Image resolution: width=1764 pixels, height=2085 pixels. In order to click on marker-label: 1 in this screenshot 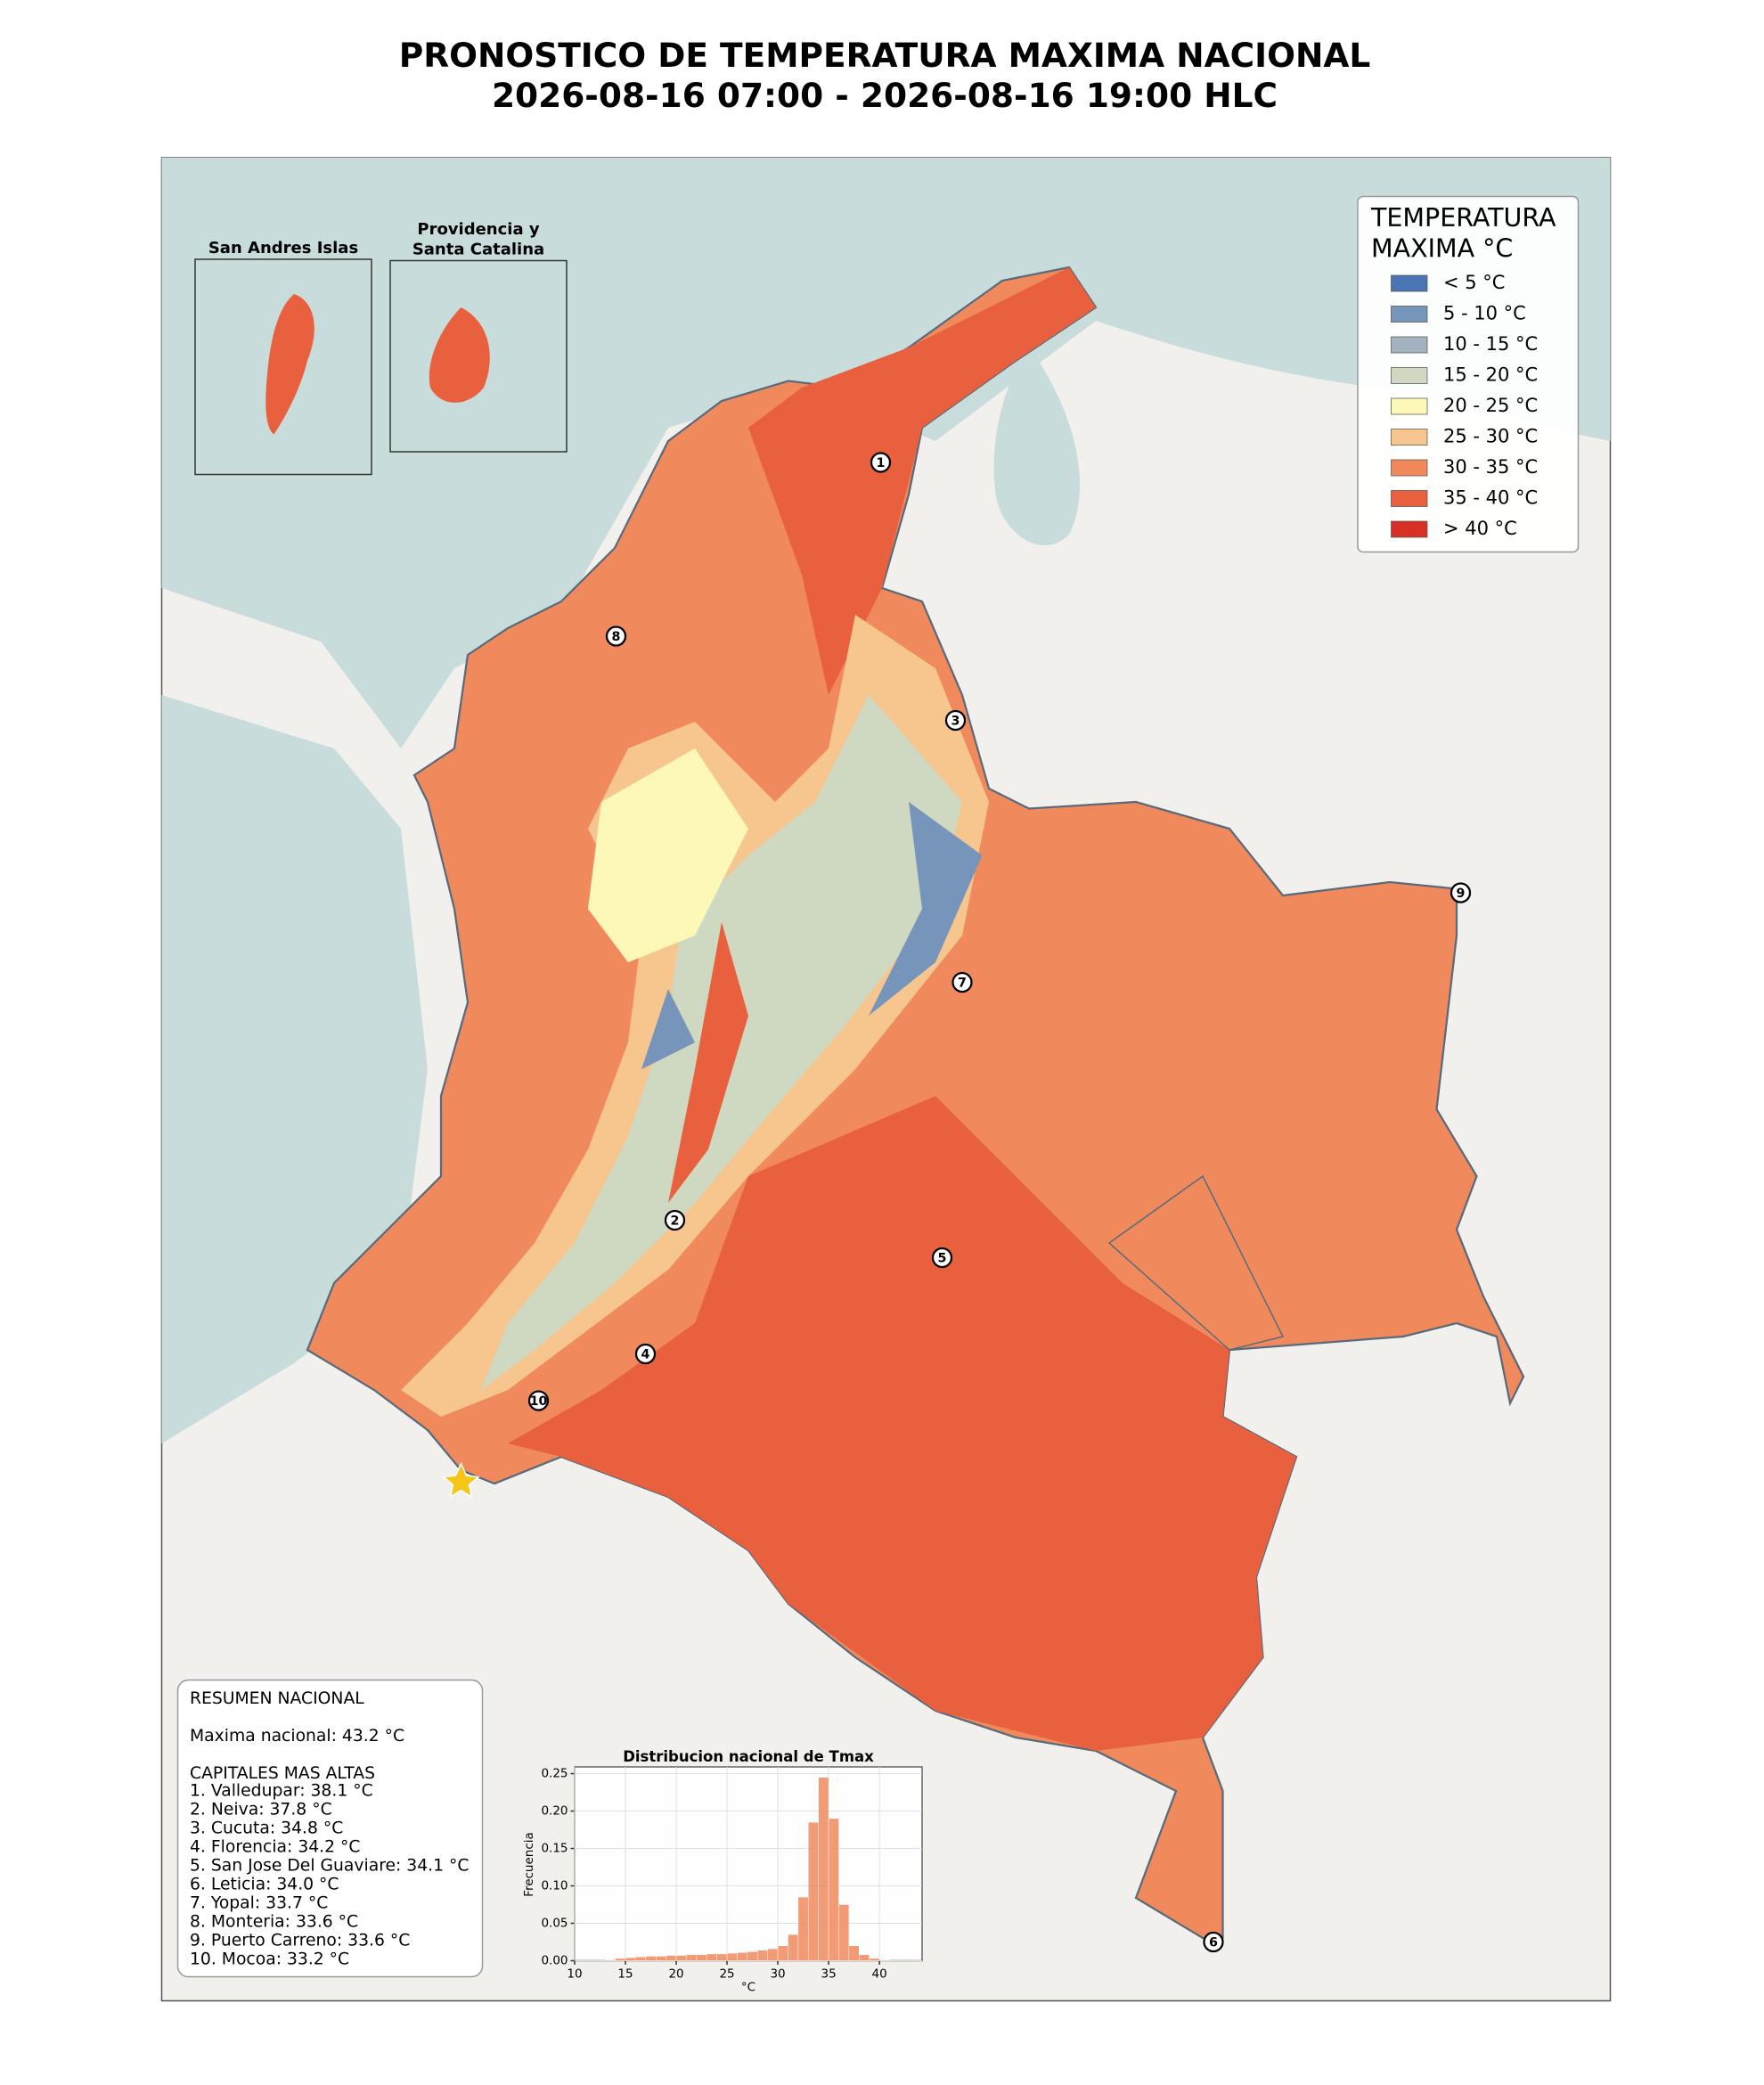, I will do `click(881, 463)`.